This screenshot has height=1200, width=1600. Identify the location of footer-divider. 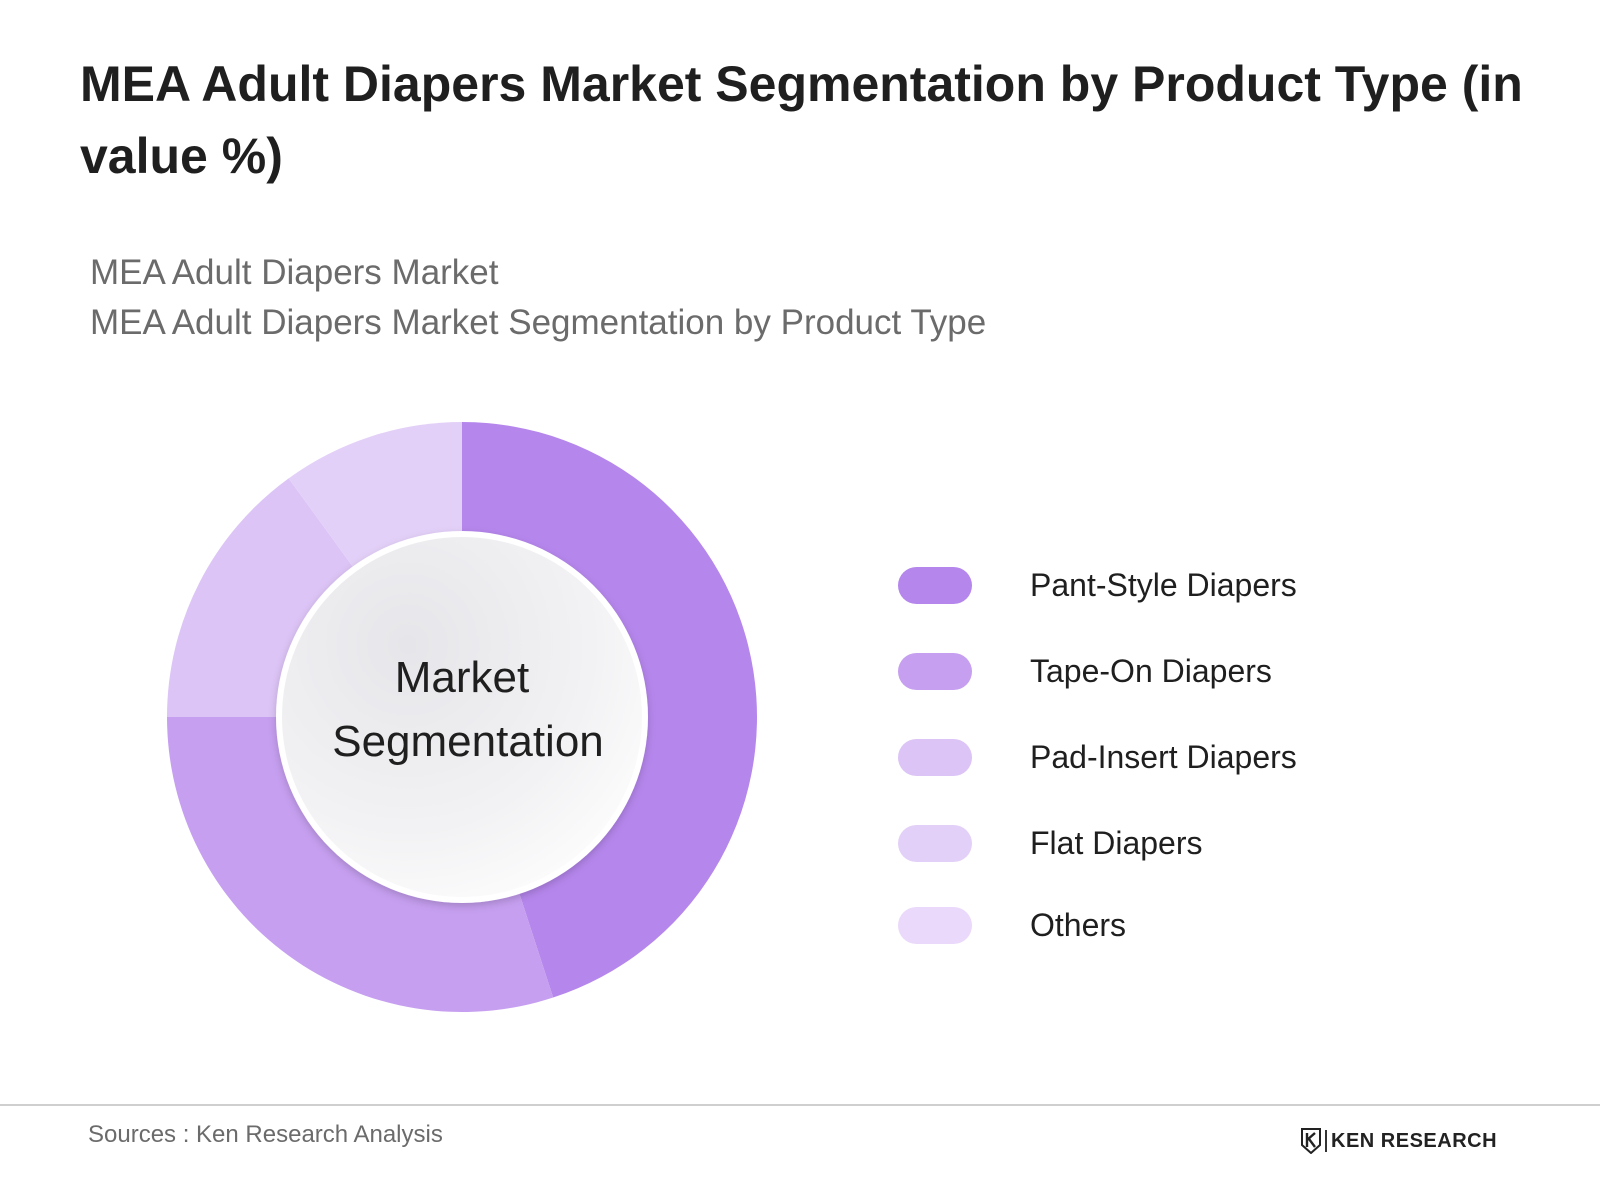
(800, 1105).